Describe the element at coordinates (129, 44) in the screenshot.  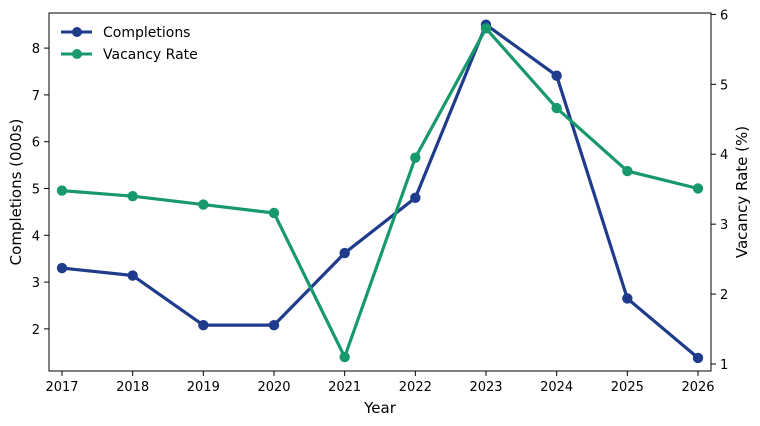
I see `legend: Completions Vacancy Rate` at that location.